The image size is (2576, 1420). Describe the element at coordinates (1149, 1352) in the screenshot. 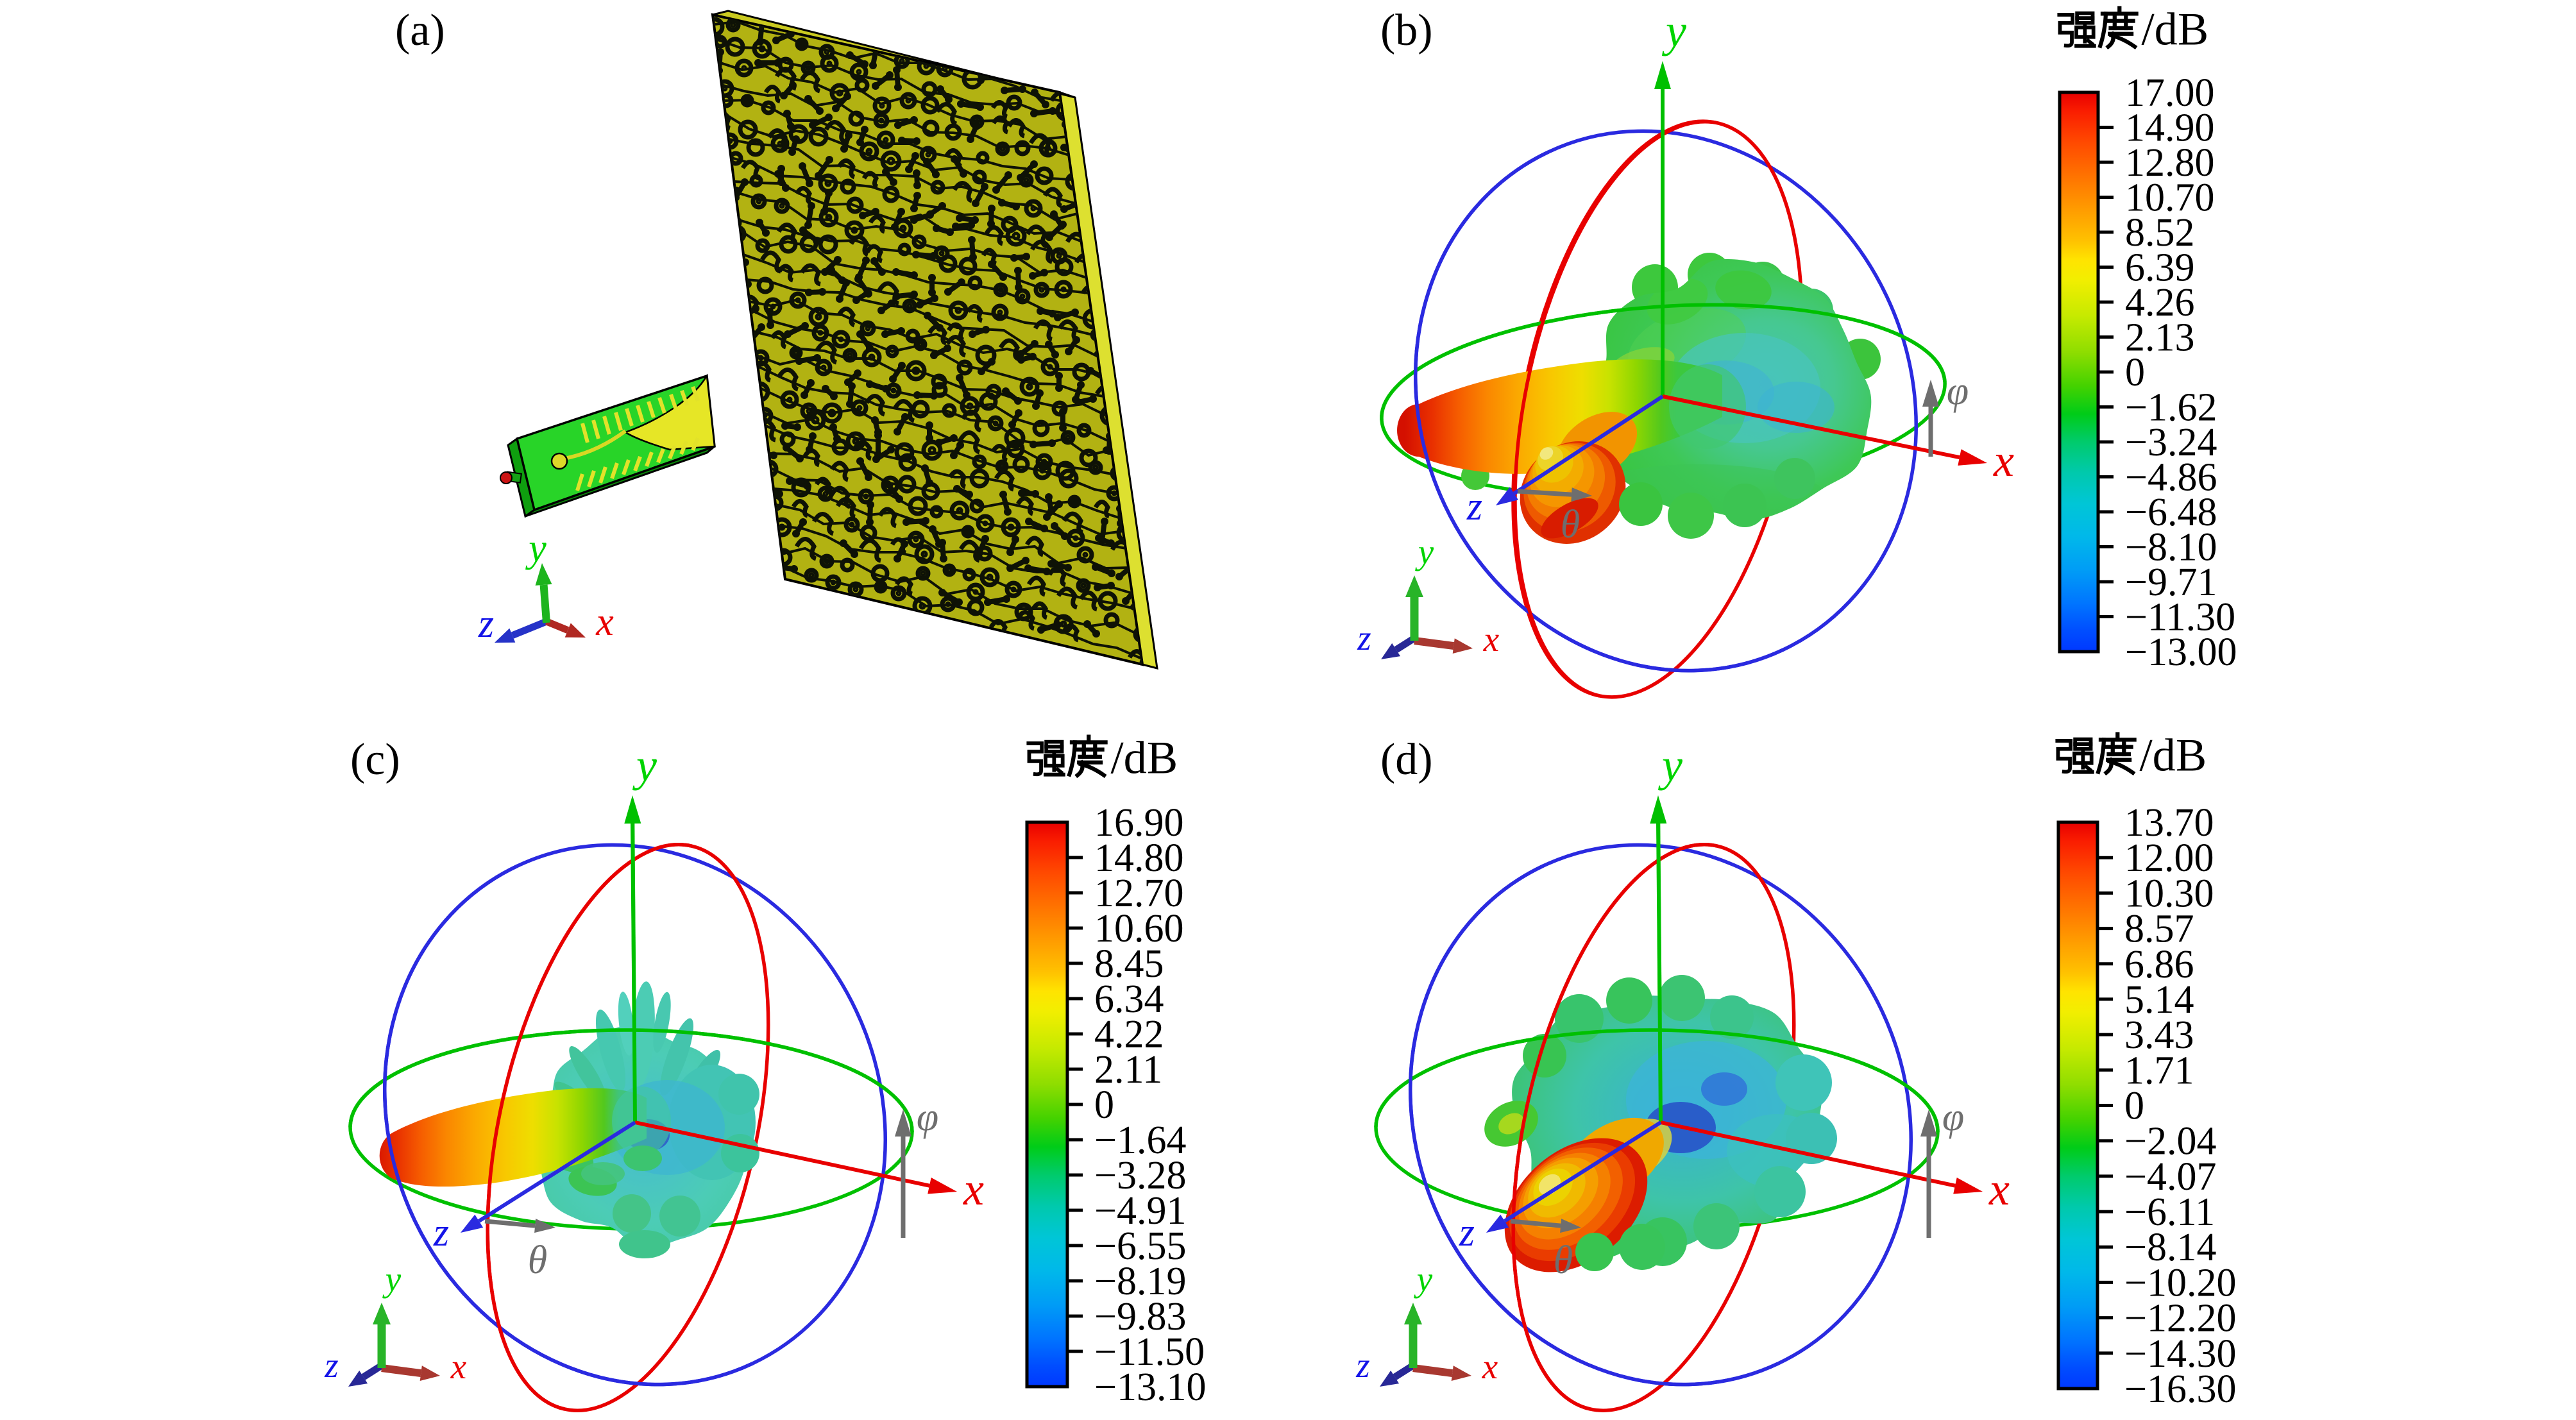

I see `svg-text: −11.50` at that location.